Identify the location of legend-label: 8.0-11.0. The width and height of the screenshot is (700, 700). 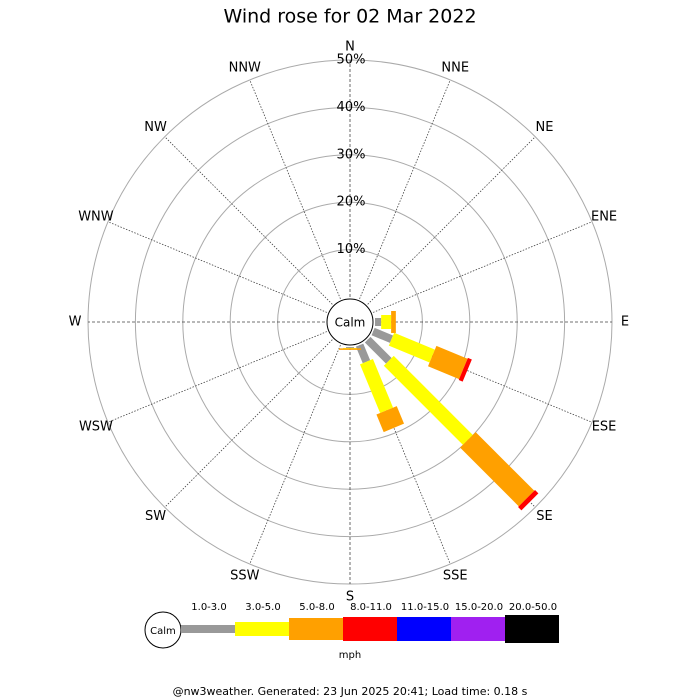
(371, 607).